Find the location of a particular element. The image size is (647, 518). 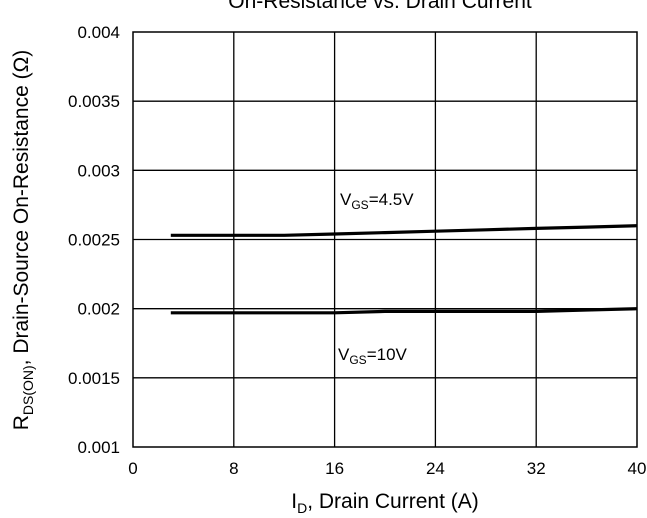

y-axis-label: RDS(ON), Drain-Source On-Resistance (Ω) is located at coordinates (23, 240).